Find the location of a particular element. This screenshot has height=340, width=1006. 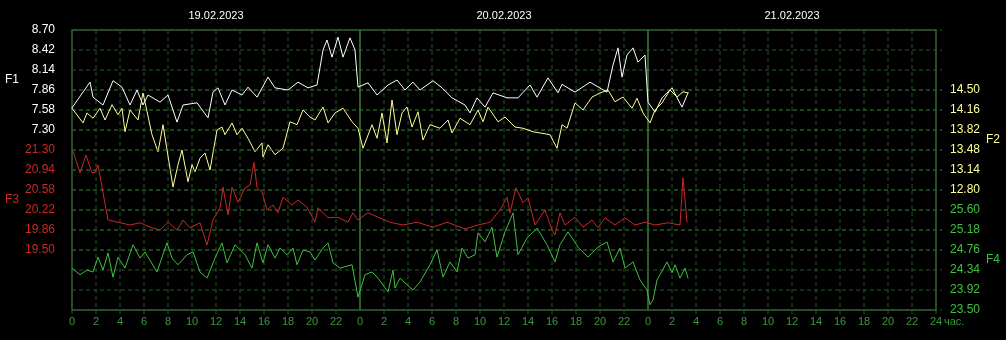

y2-tick-label: 25.18 is located at coordinates (965, 229).